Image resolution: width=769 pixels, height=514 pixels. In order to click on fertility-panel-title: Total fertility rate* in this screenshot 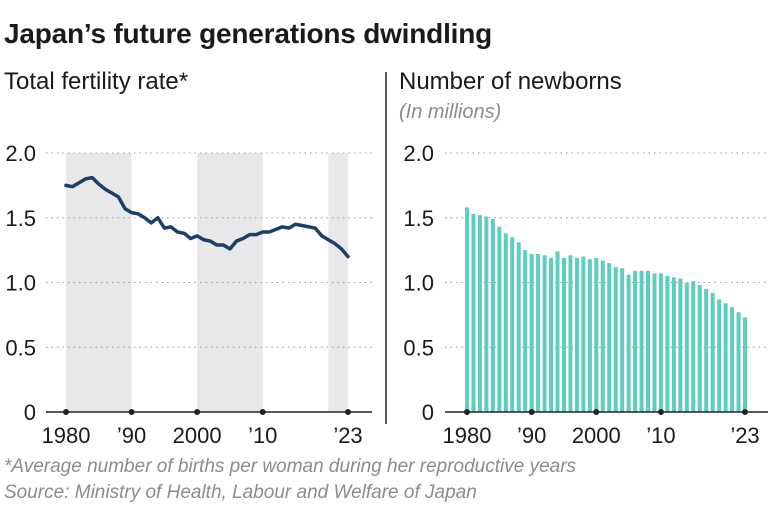, I will do `click(96, 81)`.